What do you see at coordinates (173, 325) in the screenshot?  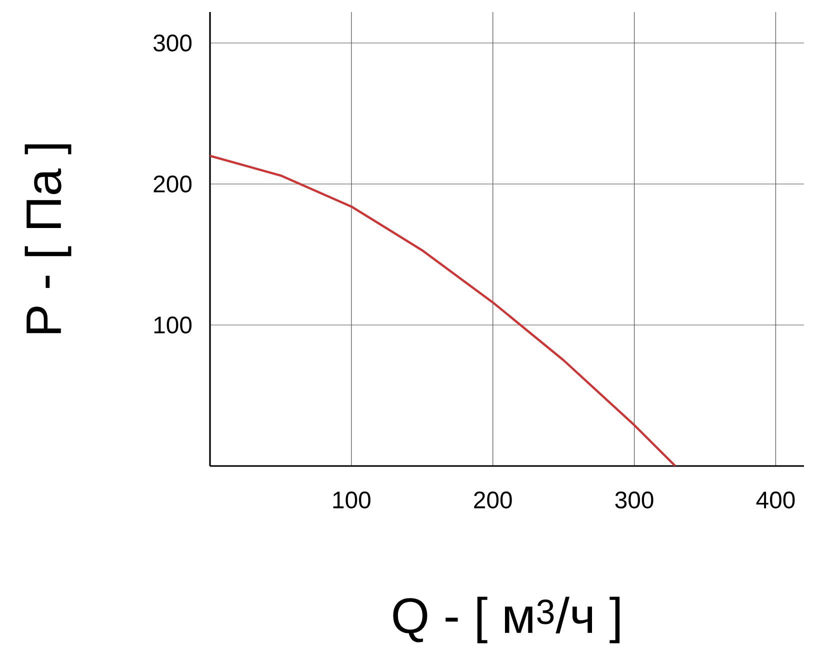 I see `y-tick-label: 100` at bounding box center [173, 325].